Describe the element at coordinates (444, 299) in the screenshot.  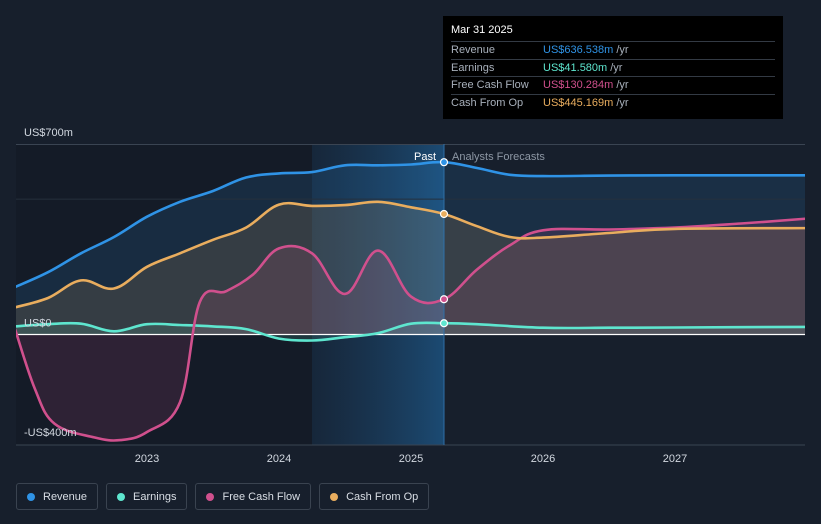
I see `free-cash-flow-marker` at that location.